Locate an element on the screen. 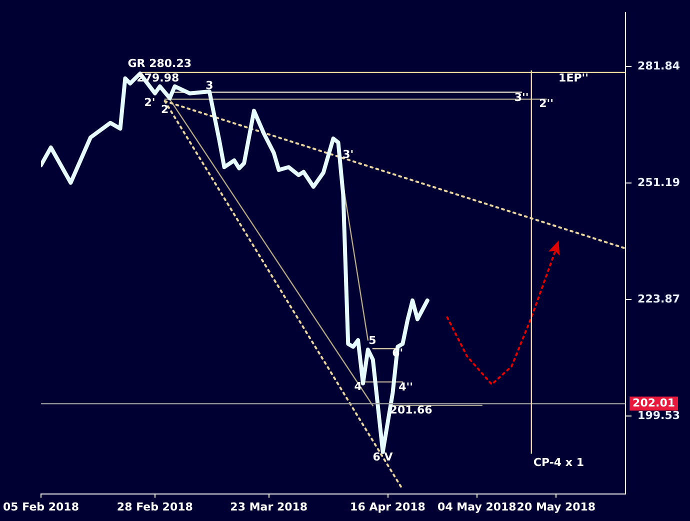  annotation: 3 is located at coordinates (210, 85).